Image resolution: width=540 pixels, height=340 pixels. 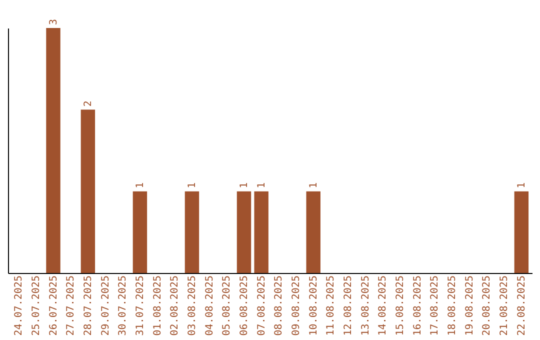 I want to click on x-tick-label: 04.08.2025, so click(x=210, y=306).